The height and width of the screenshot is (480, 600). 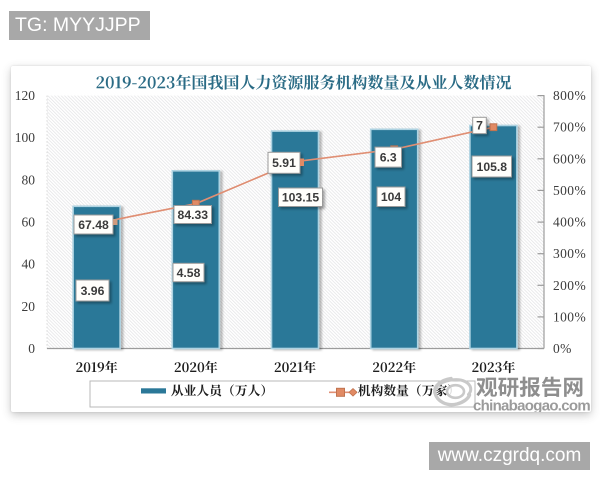 I want to click on svg-text: 5.91, so click(x=284, y=163).